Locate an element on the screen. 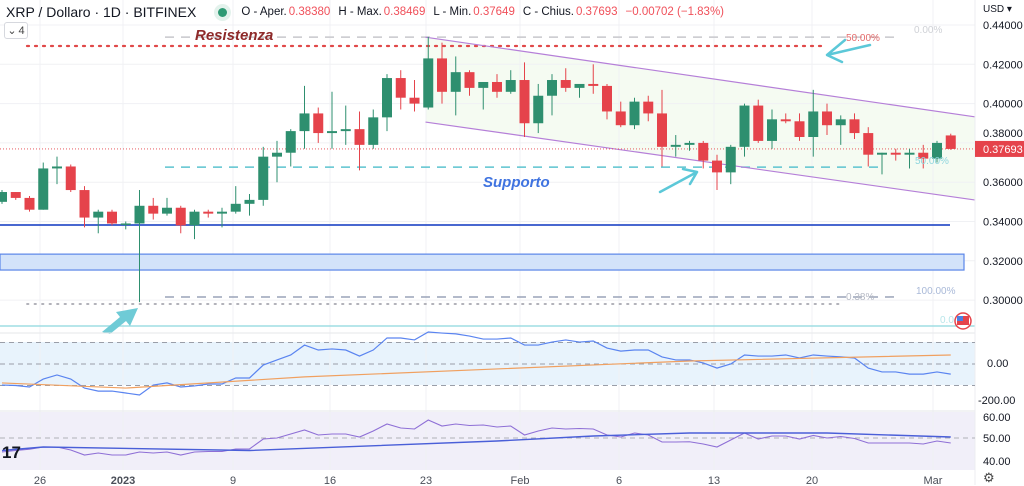  rsi-axis-label: 40.00 is located at coordinates (997, 462).